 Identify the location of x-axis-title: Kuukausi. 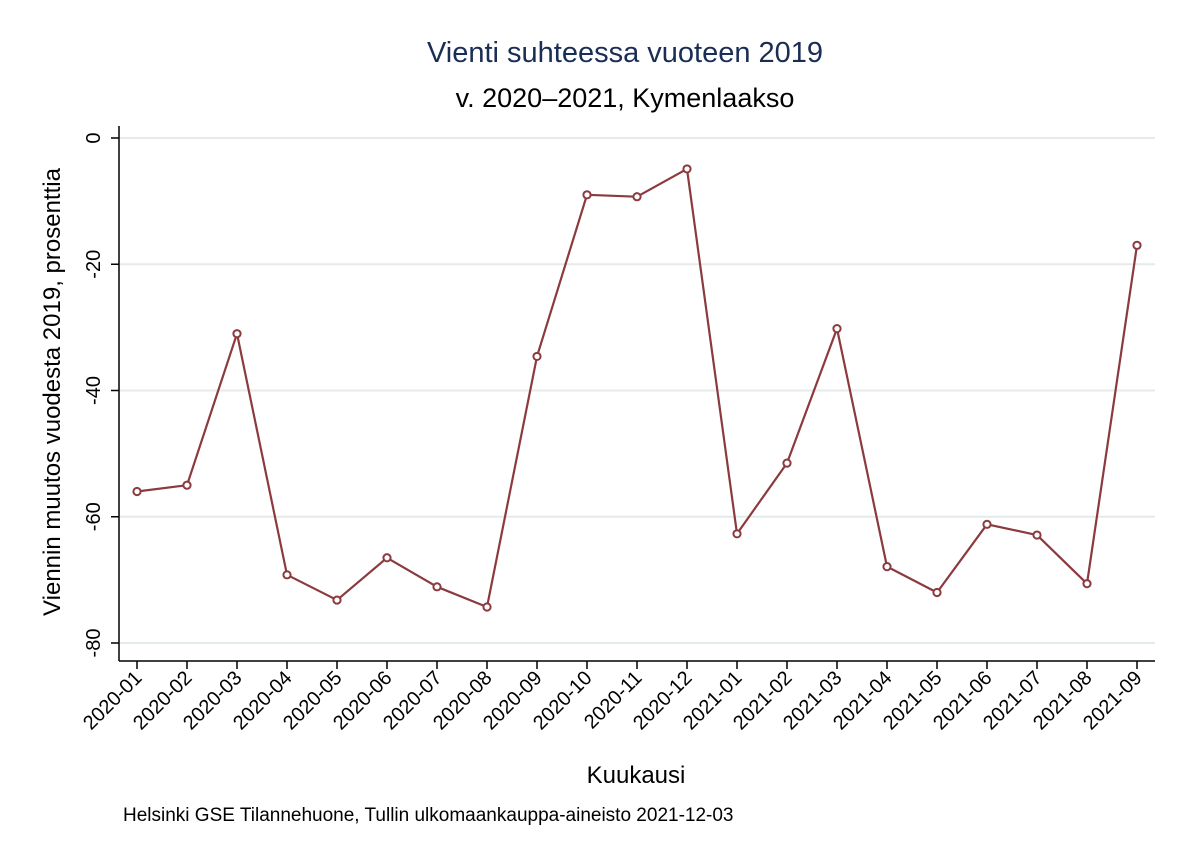
(636, 775).